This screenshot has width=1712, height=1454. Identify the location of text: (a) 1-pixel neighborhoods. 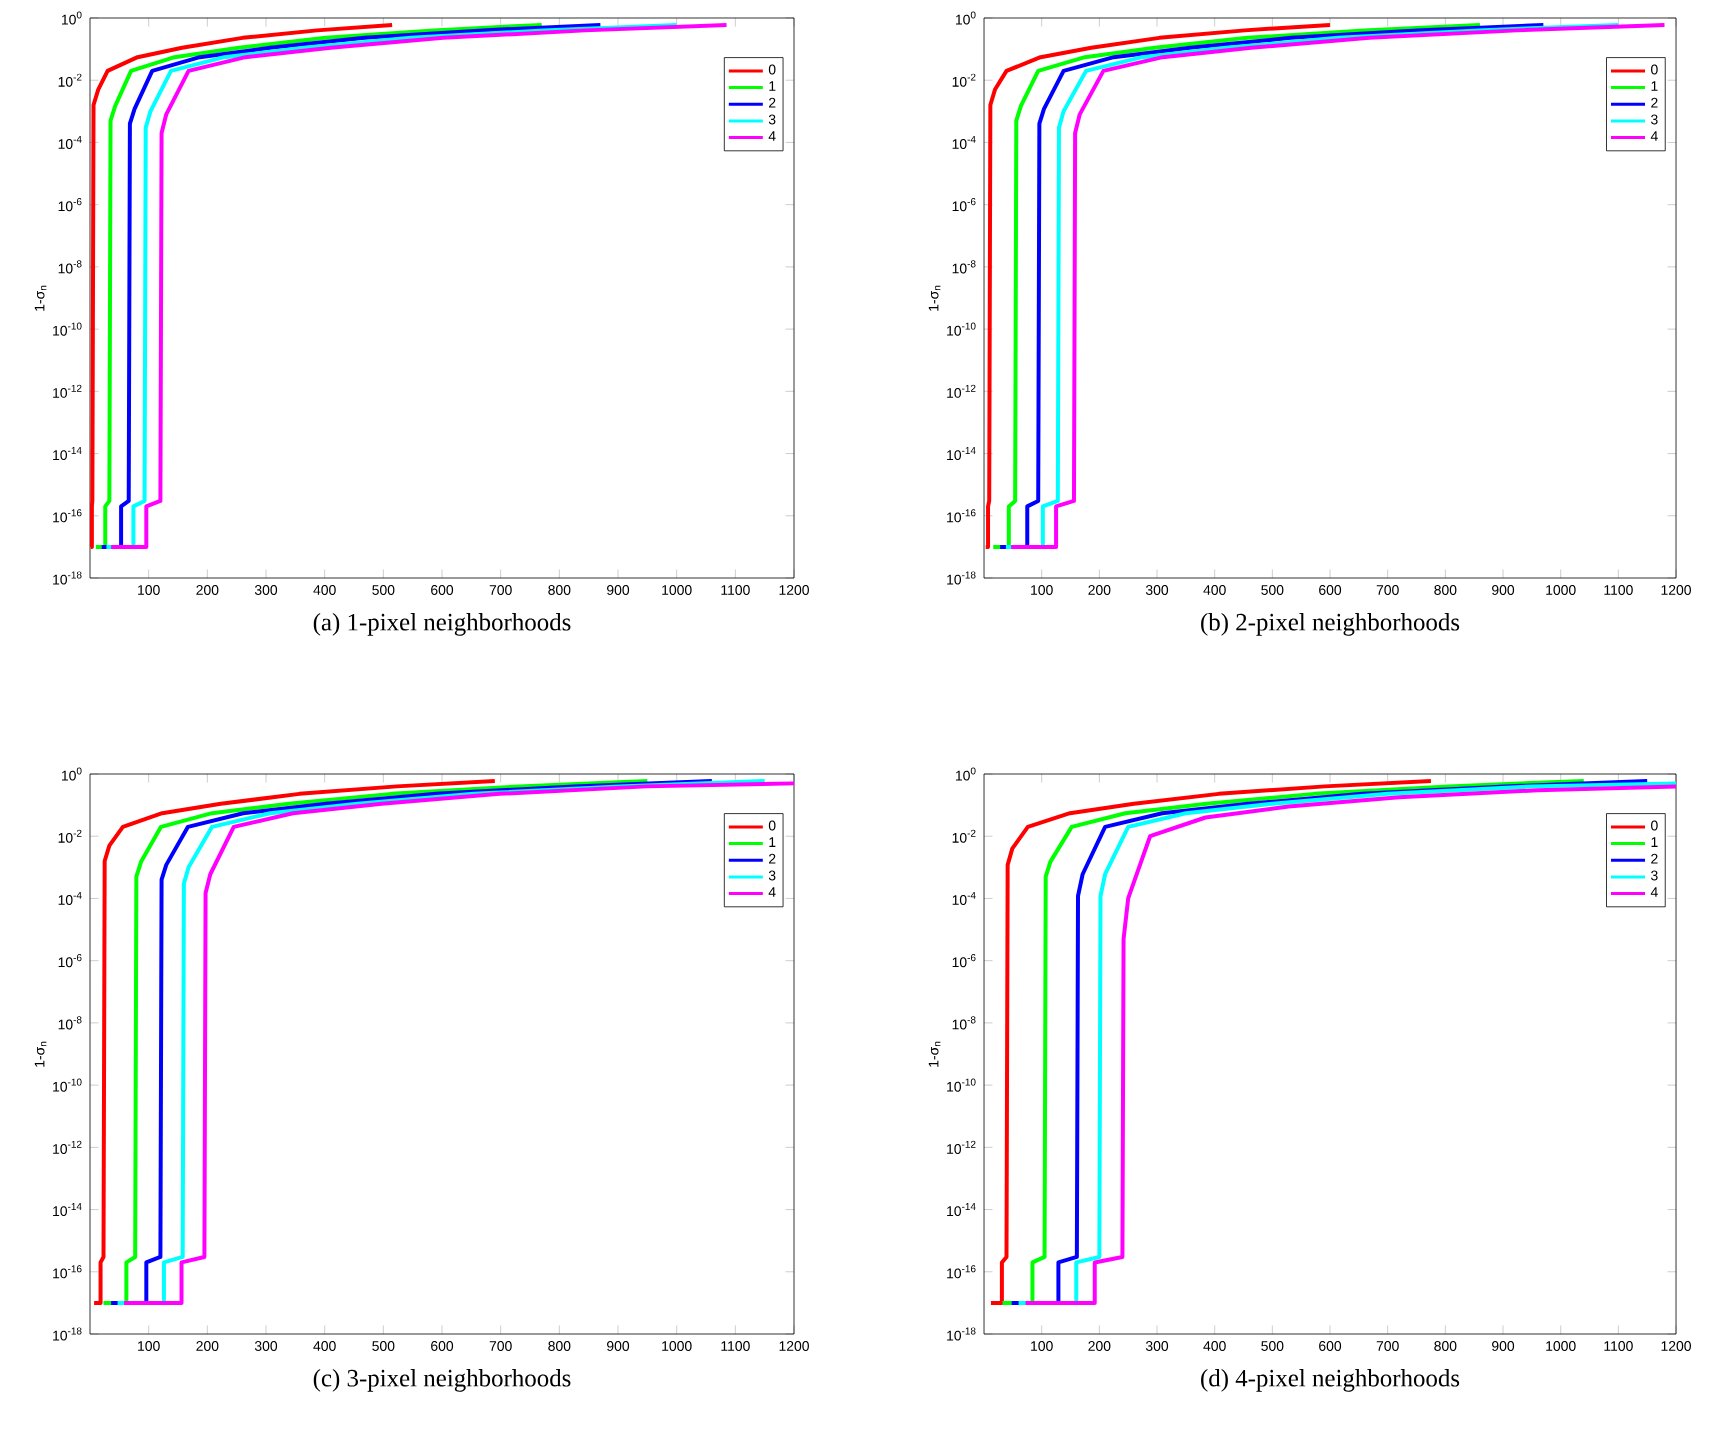
(442, 624).